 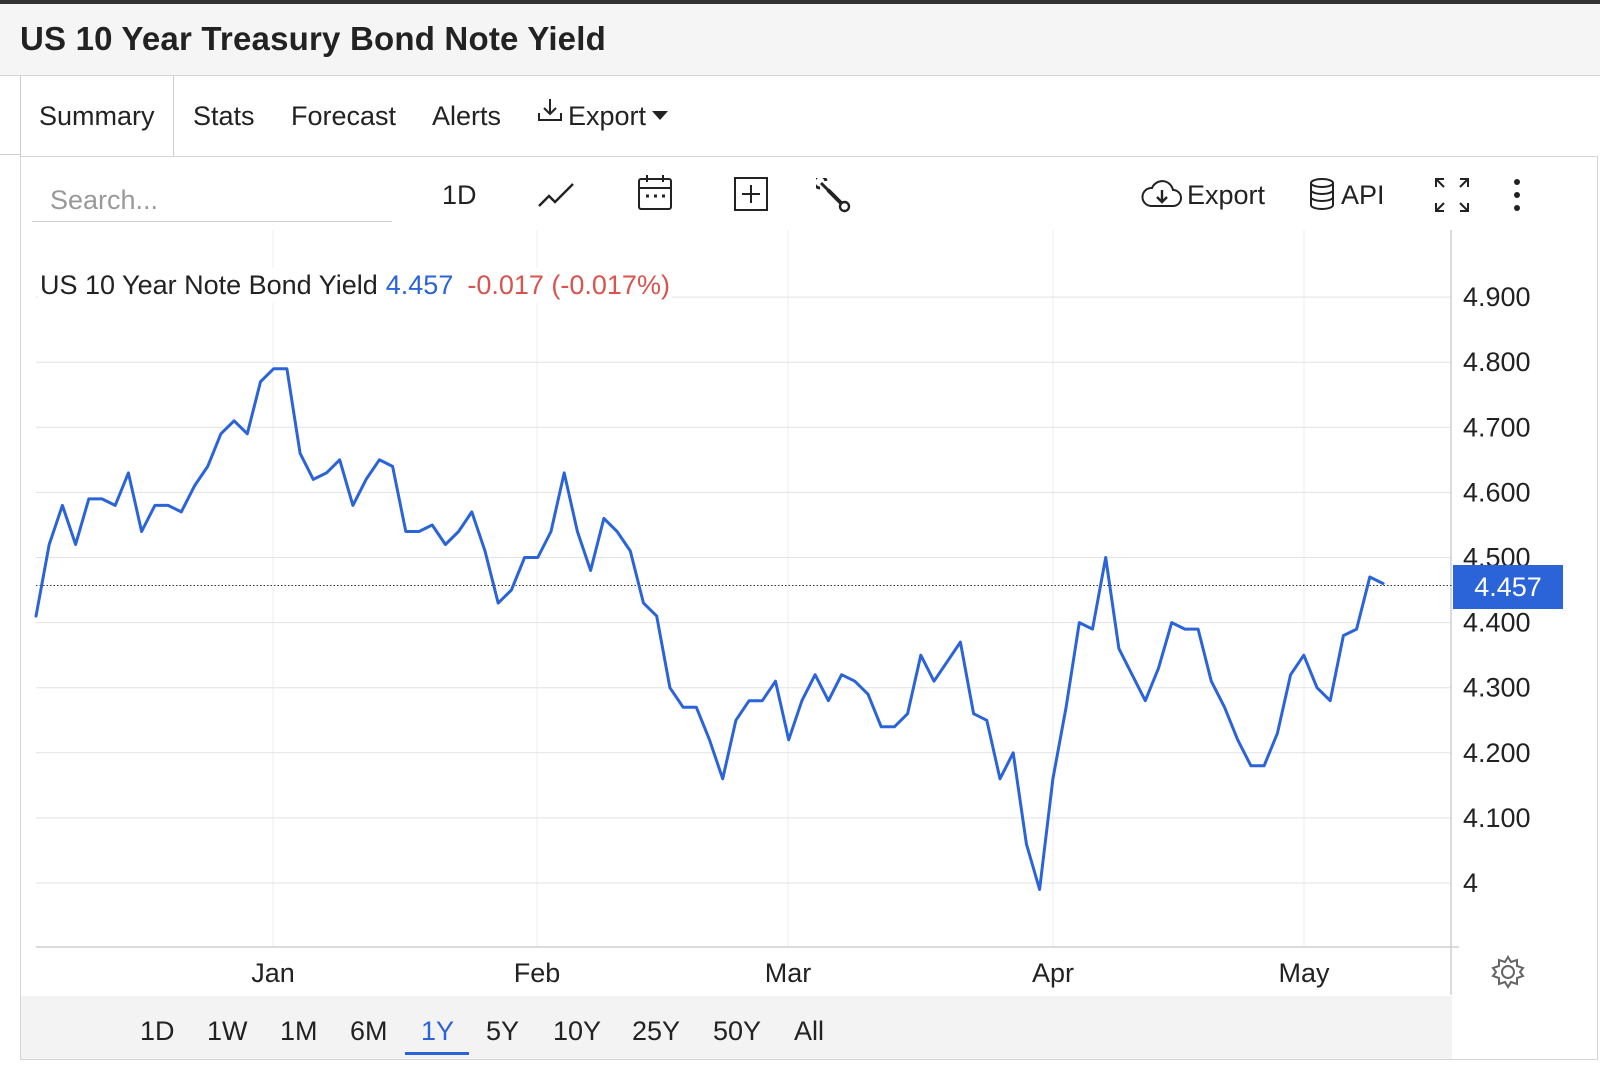 I want to click on range-active-underline, so click(x=437, y=1053).